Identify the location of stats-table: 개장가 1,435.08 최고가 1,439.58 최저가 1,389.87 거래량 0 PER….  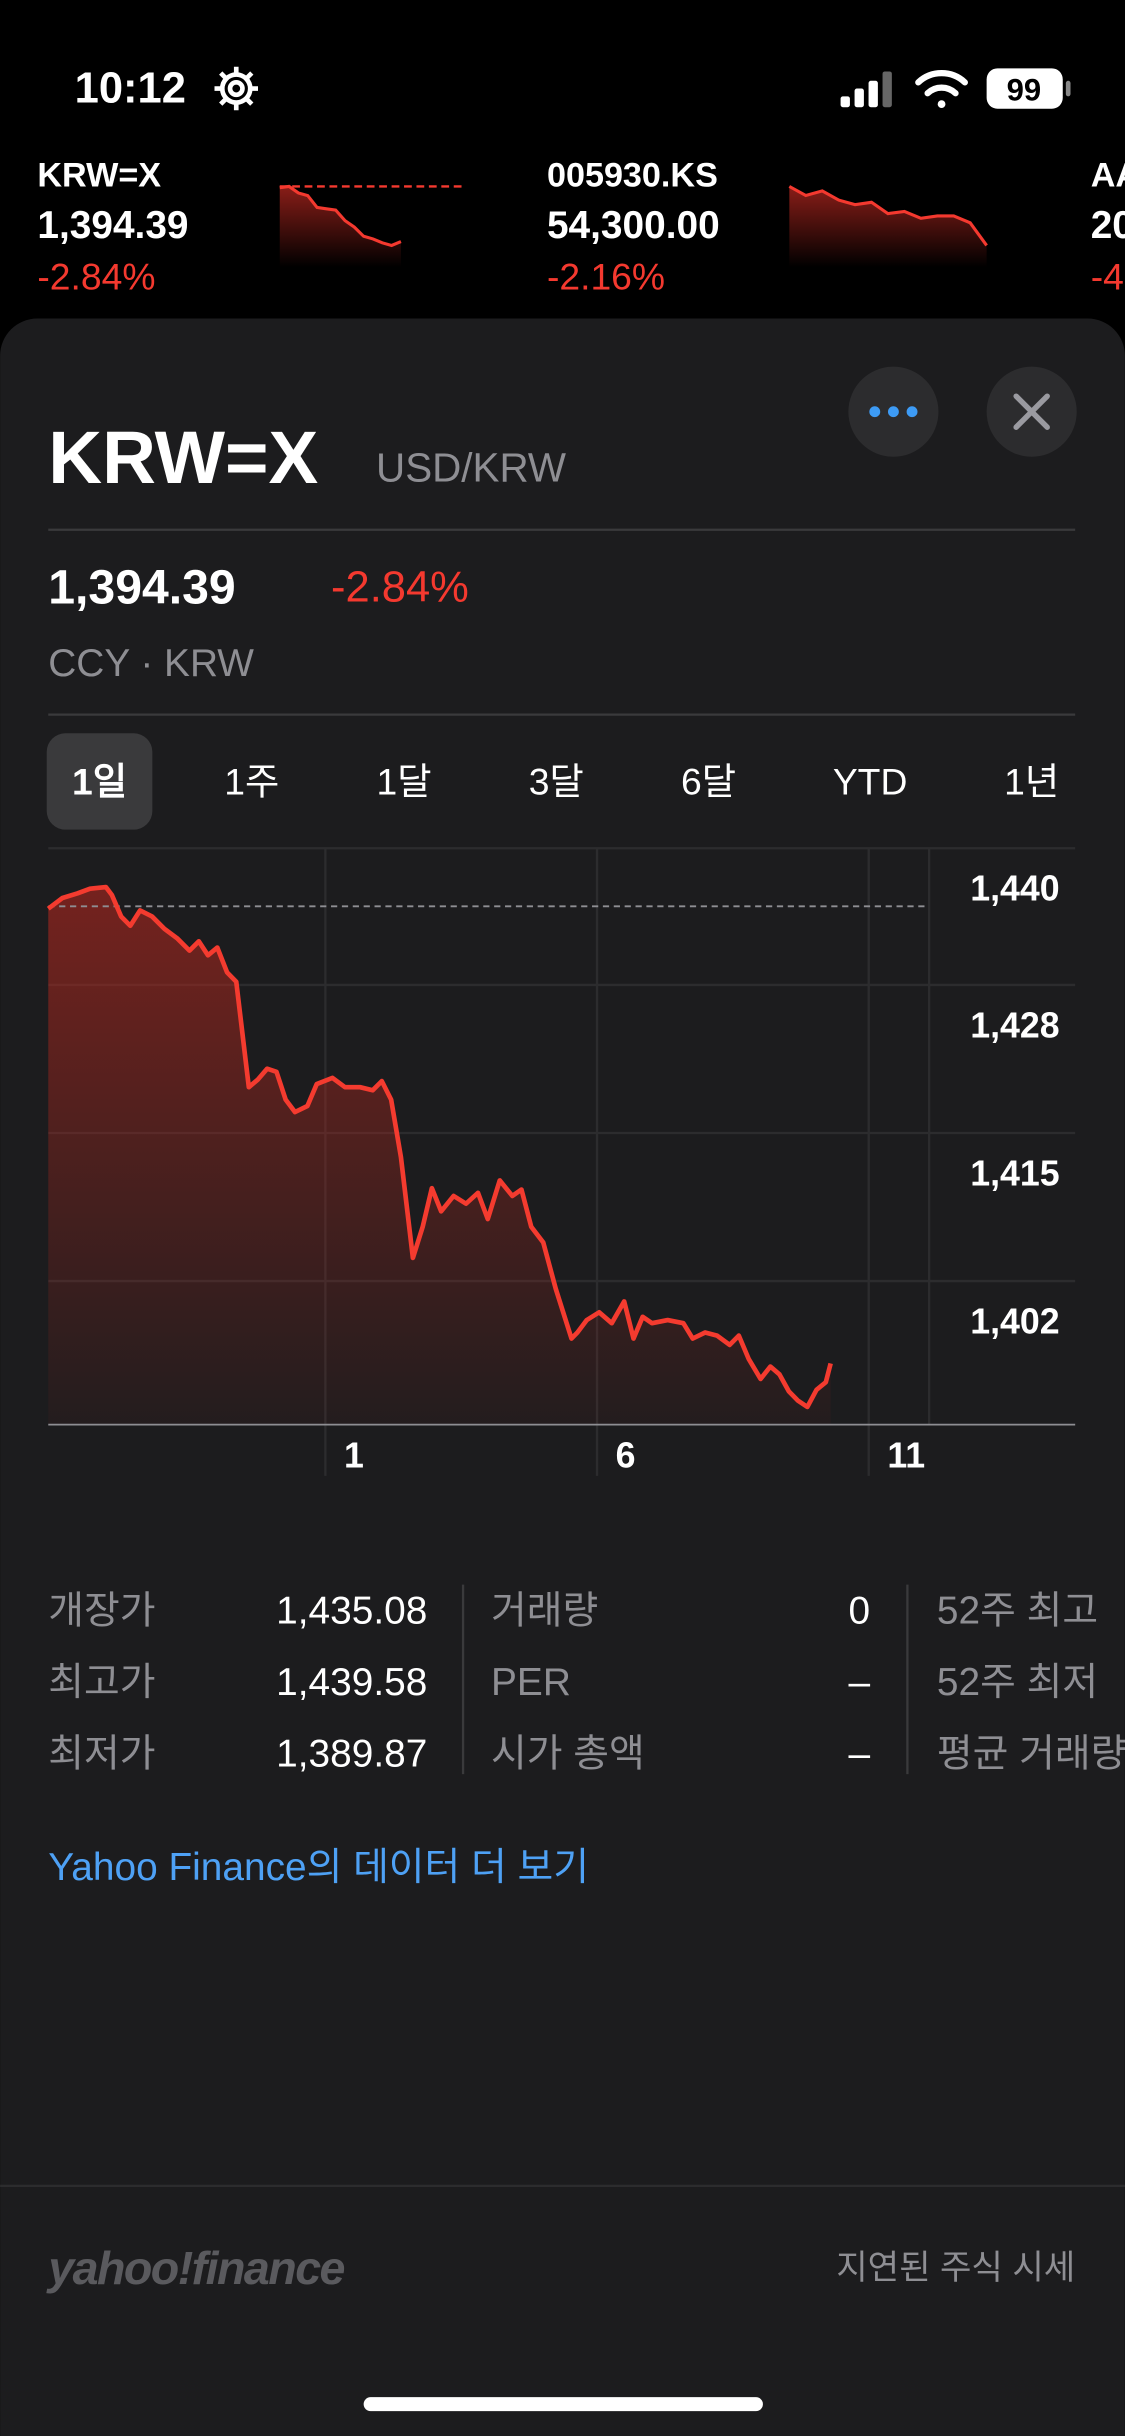
(586, 1679).